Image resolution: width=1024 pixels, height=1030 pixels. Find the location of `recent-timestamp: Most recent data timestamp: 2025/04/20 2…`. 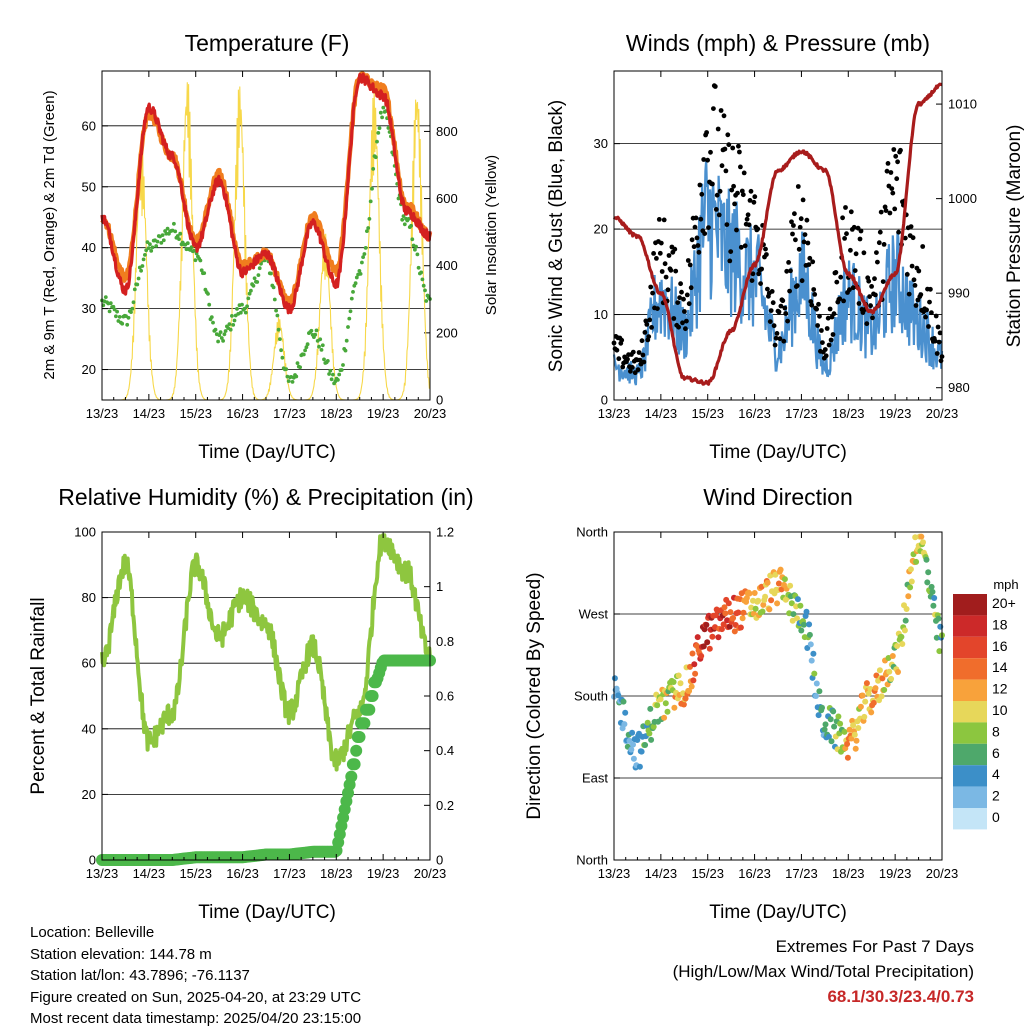

recent-timestamp: Most recent data timestamp: 2025/04/20 2… is located at coordinates (196, 1018).